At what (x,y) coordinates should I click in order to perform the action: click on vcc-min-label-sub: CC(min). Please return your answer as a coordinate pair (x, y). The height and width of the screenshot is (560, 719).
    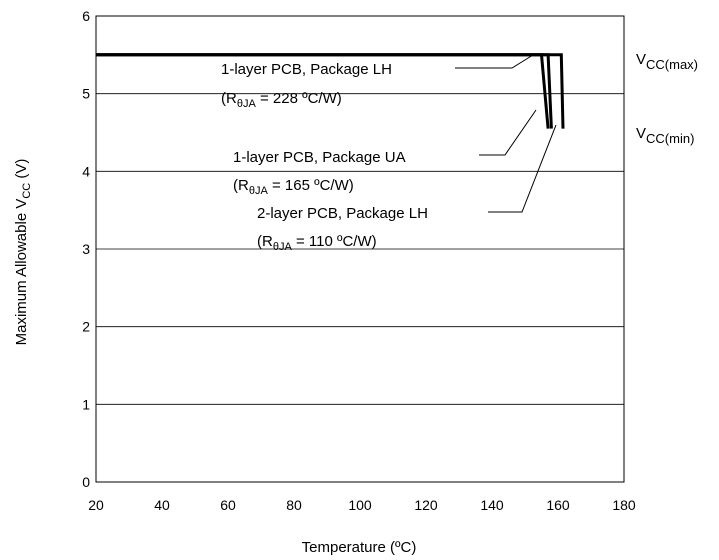
    Looking at the image, I should click on (670, 138).